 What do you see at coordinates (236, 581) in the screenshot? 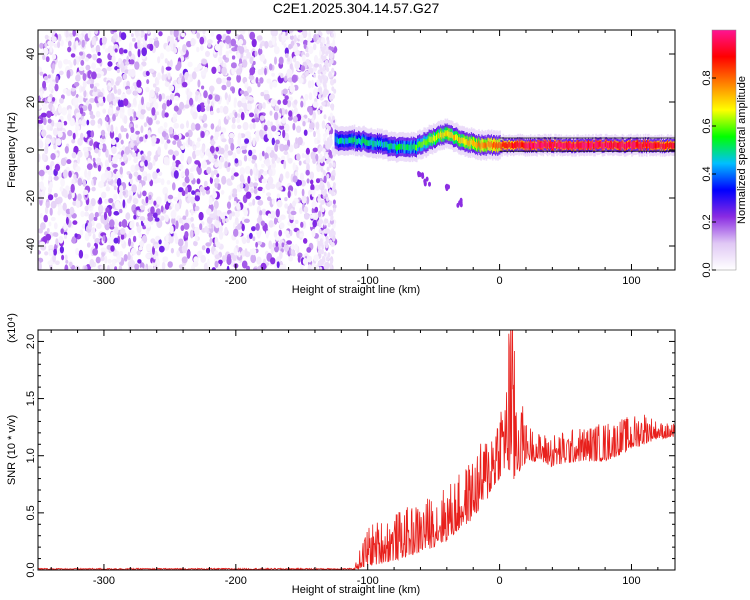
I see `x-tick-label: -200` at bounding box center [236, 581].